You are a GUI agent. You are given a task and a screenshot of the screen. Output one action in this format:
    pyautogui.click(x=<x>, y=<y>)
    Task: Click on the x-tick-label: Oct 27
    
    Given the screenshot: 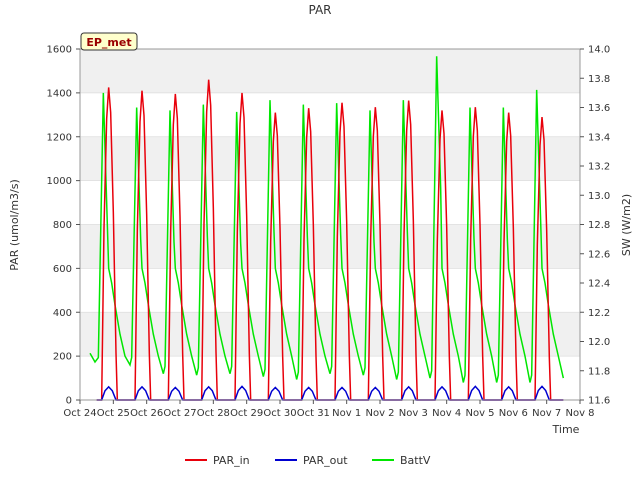 What is the action you would take?
    pyautogui.click(x=179, y=413)
    